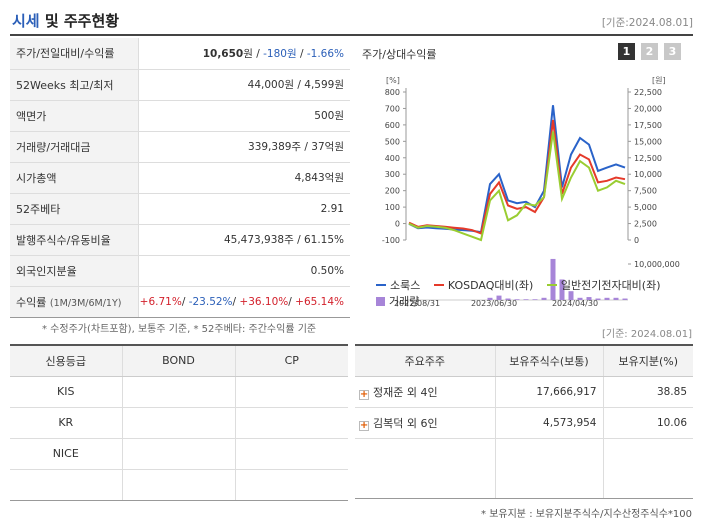 The height and width of the screenshot is (525, 702). Describe the element at coordinates (66, 423) in the screenshot. I see `agency-cell: KR` at that location.